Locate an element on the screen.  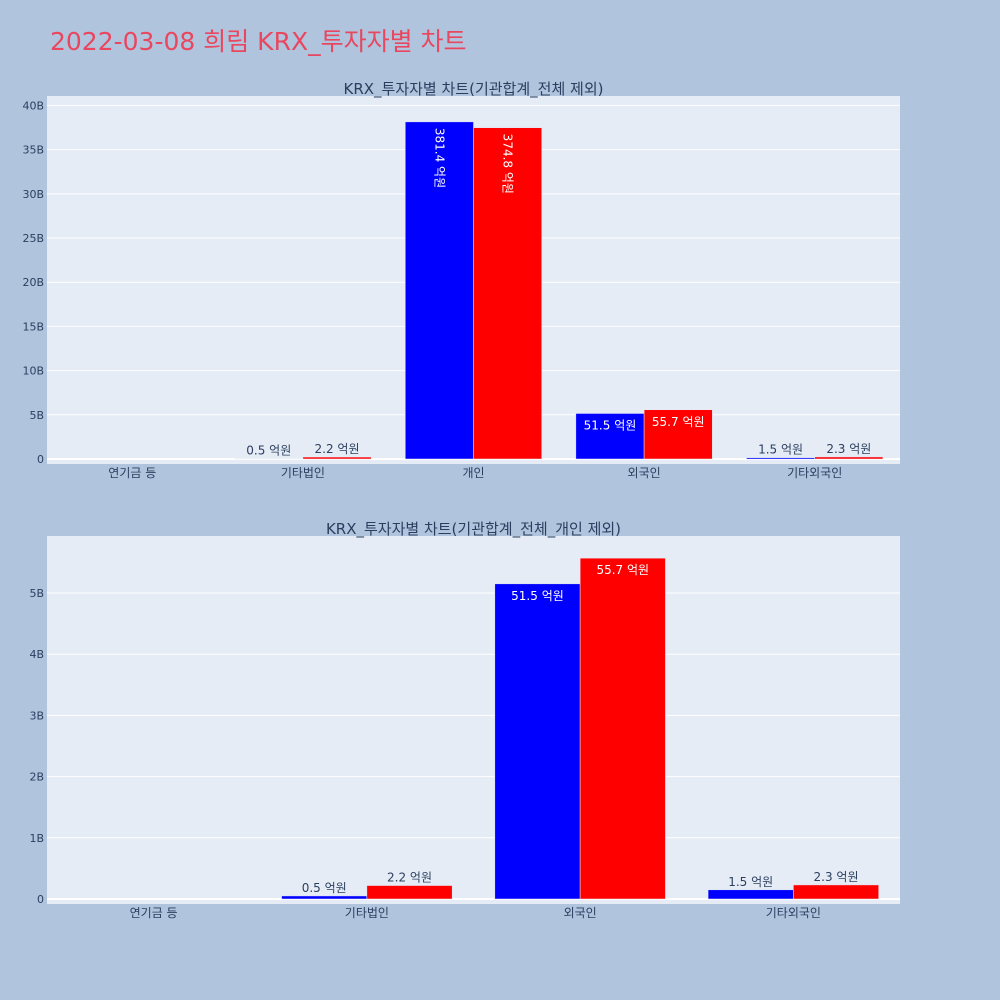
y-tick-label: 1B is located at coordinates (36, 838).